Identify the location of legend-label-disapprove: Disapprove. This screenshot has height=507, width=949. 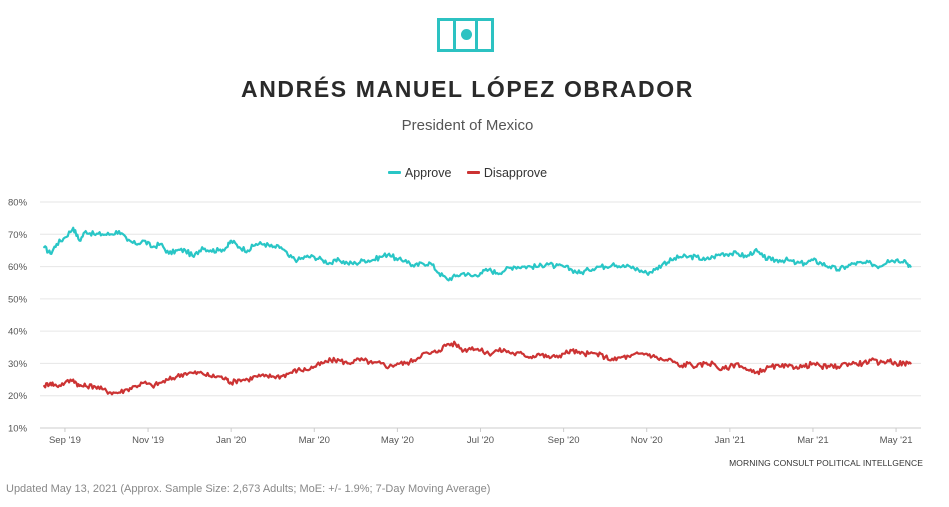
(515, 172).